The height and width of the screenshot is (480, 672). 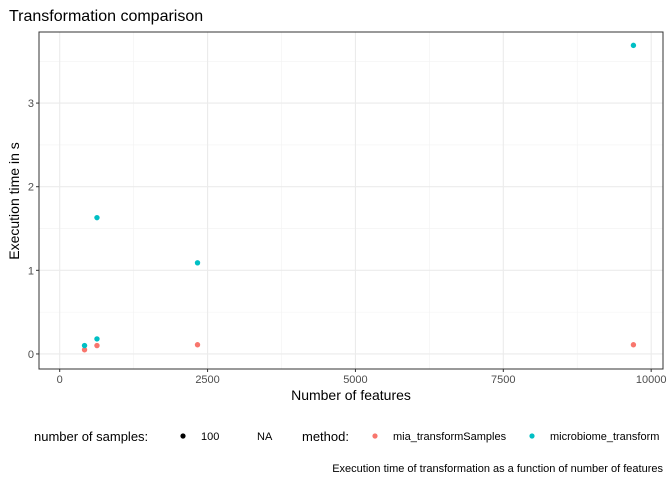 What do you see at coordinates (355, 380) in the screenshot?
I see `x-tick-label: 5000` at bounding box center [355, 380].